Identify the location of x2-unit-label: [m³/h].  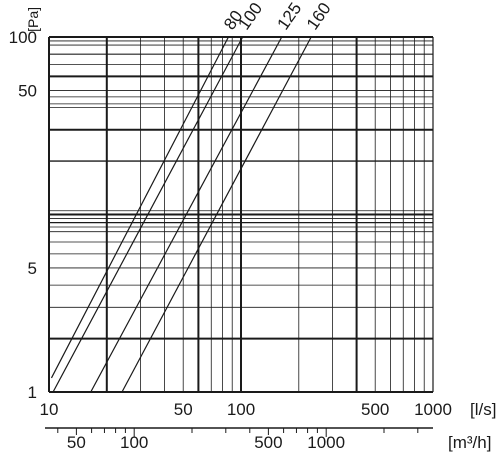
(469, 442).